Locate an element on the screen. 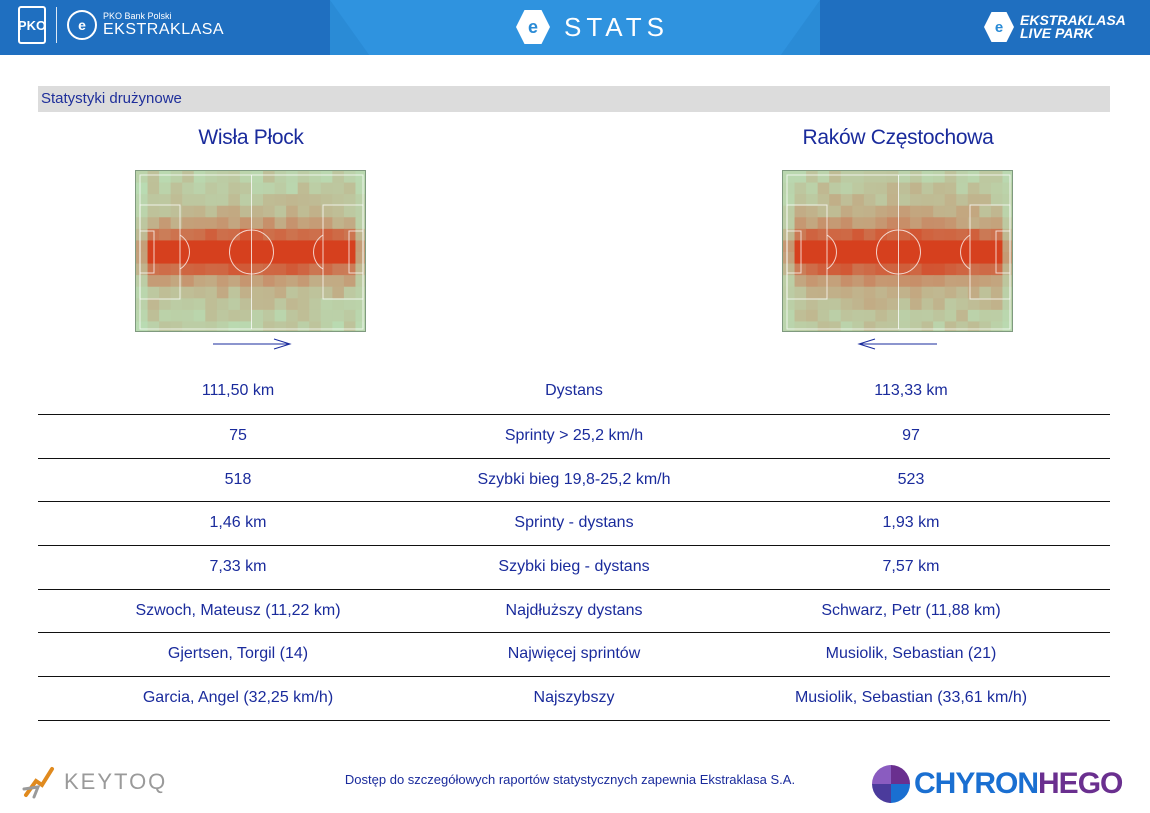 This screenshot has width=1150, height=813. home-stat-value: Szwoch, Mateusz (11,22 km) is located at coordinates (238, 610).